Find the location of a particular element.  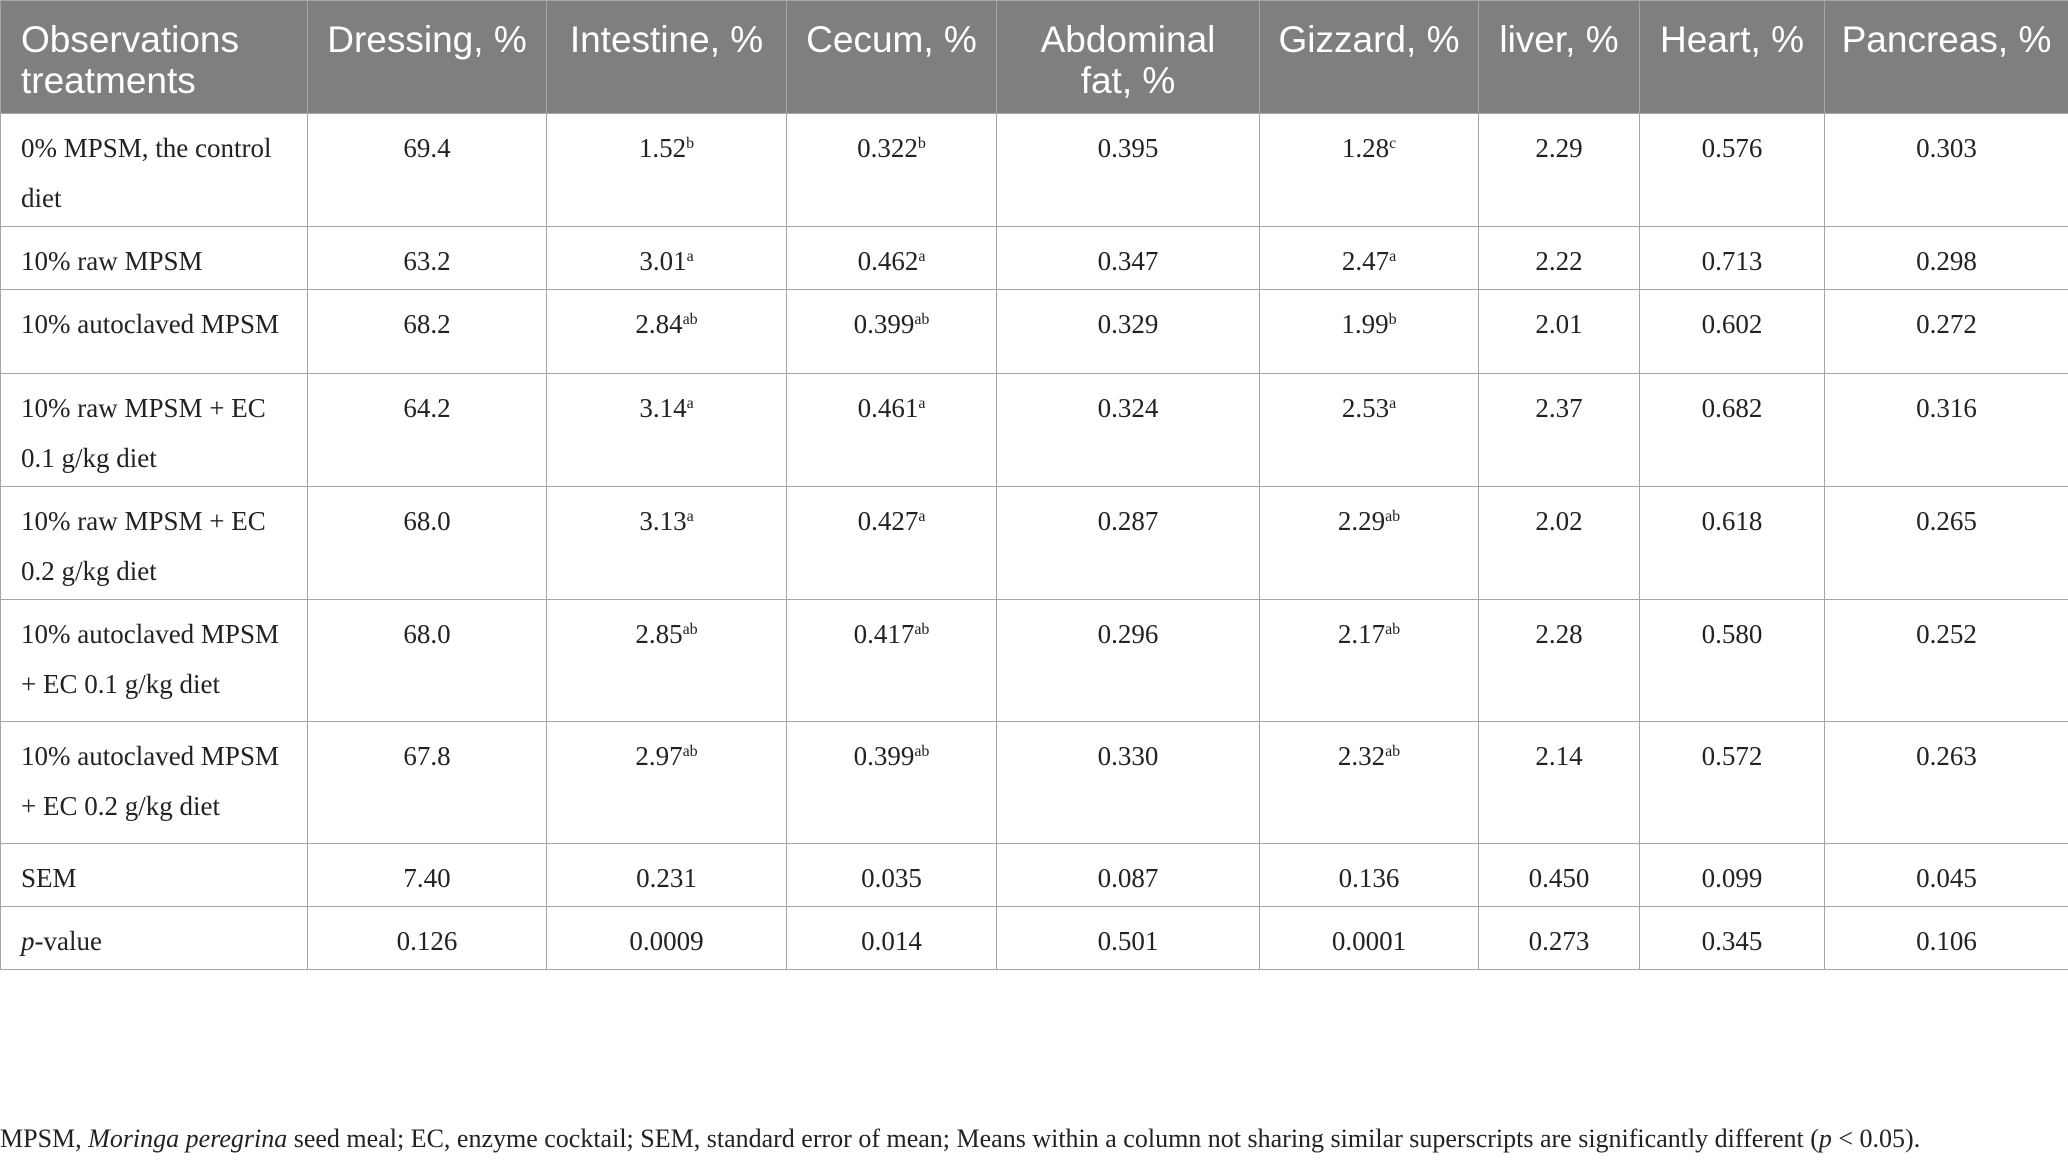

table-cell: 0.713 is located at coordinates (1732, 258).